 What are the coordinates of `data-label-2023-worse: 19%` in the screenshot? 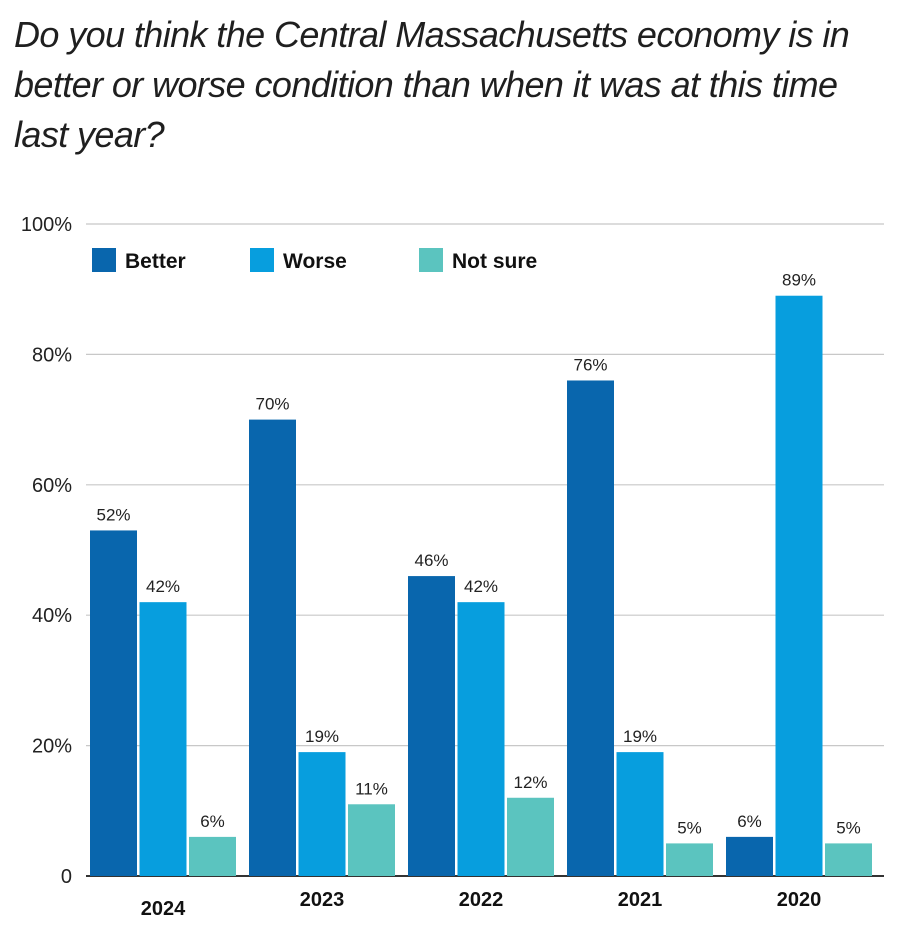 It's located at (322, 736).